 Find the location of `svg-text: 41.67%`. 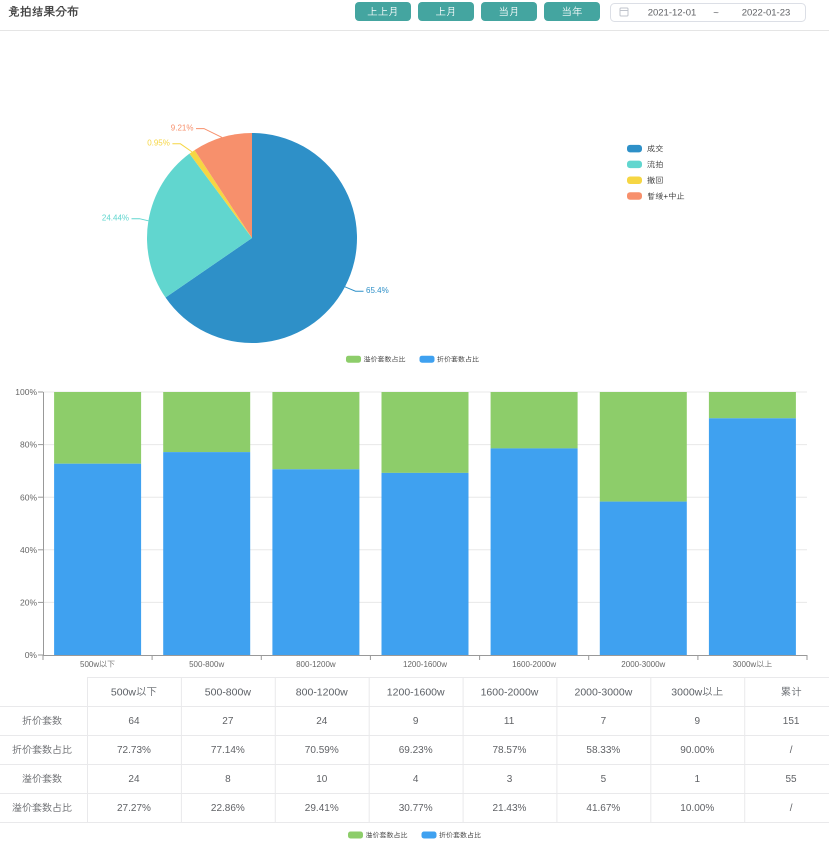

svg-text: 41.67% is located at coordinates (603, 808).